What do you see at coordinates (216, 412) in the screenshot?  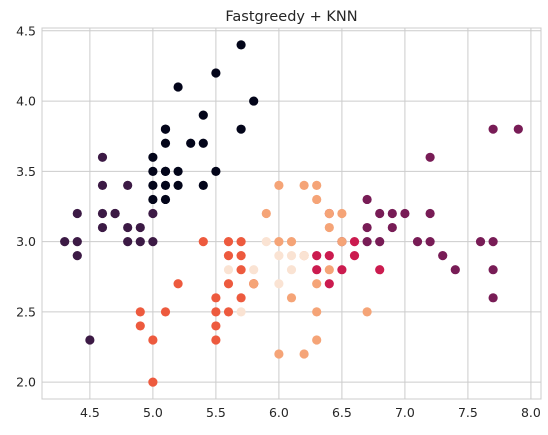 I see `x-tick-label: 5.5` at bounding box center [216, 412].